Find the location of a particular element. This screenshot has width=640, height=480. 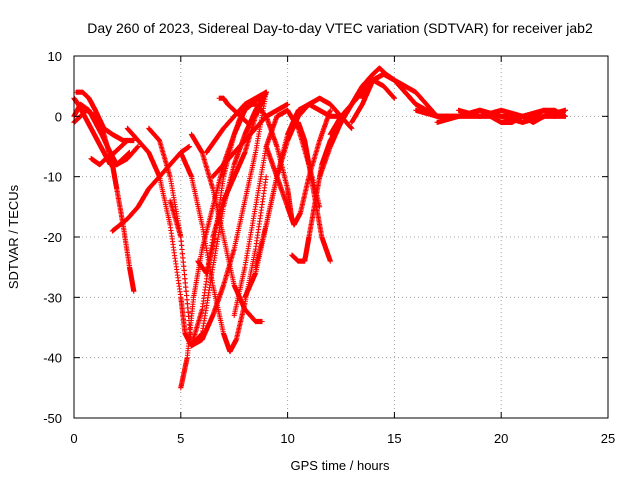

y-tick-label: 0 is located at coordinates (58, 116).